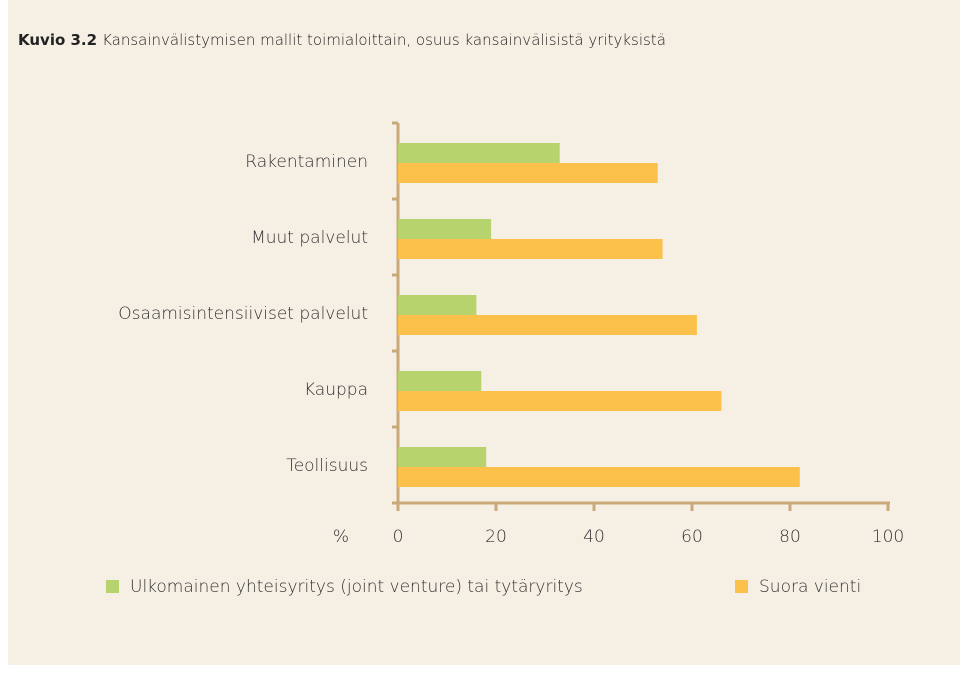 Image resolution: width=968 pixels, height=673 pixels. What do you see at coordinates (309, 238) in the screenshot?
I see `y-tick-label: Muut palvelut` at bounding box center [309, 238].